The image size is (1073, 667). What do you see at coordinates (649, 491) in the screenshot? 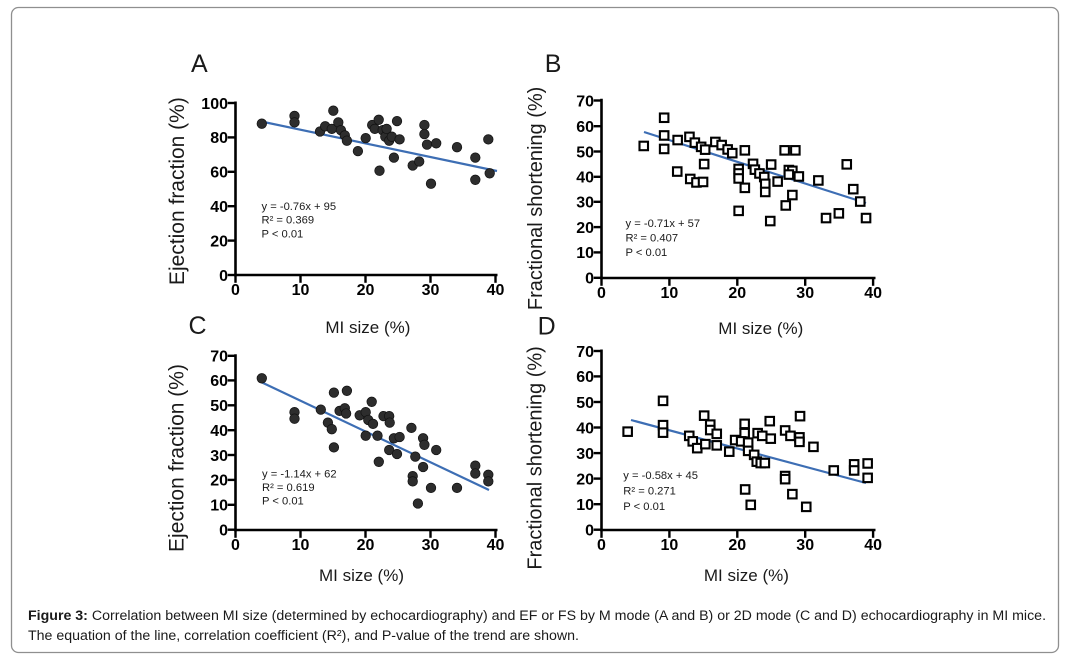
I see `svg-text: R² = 0.271` at bounding box center [649, 491].